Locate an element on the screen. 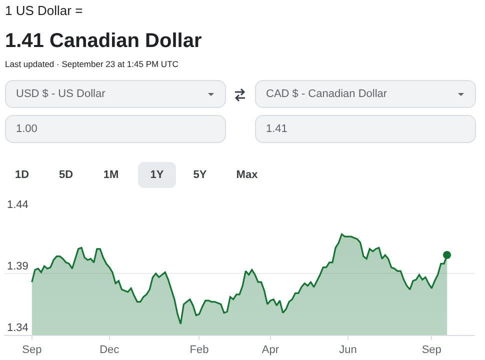 The image size is (485, 360). x-tick-label: Dec is located at coordinates (110, 350).